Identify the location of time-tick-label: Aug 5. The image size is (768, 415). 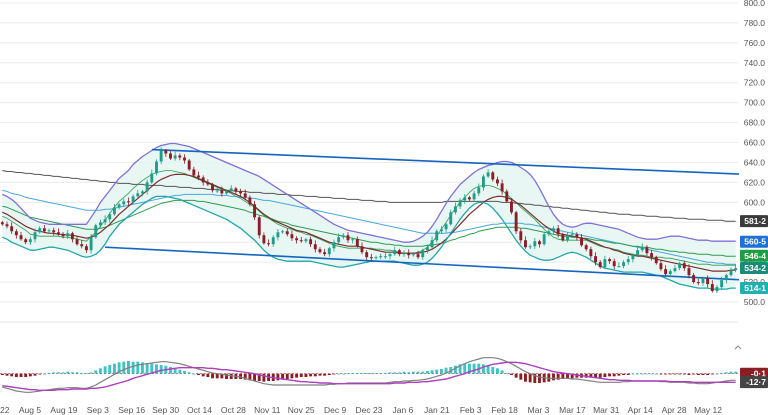
(30, 410).